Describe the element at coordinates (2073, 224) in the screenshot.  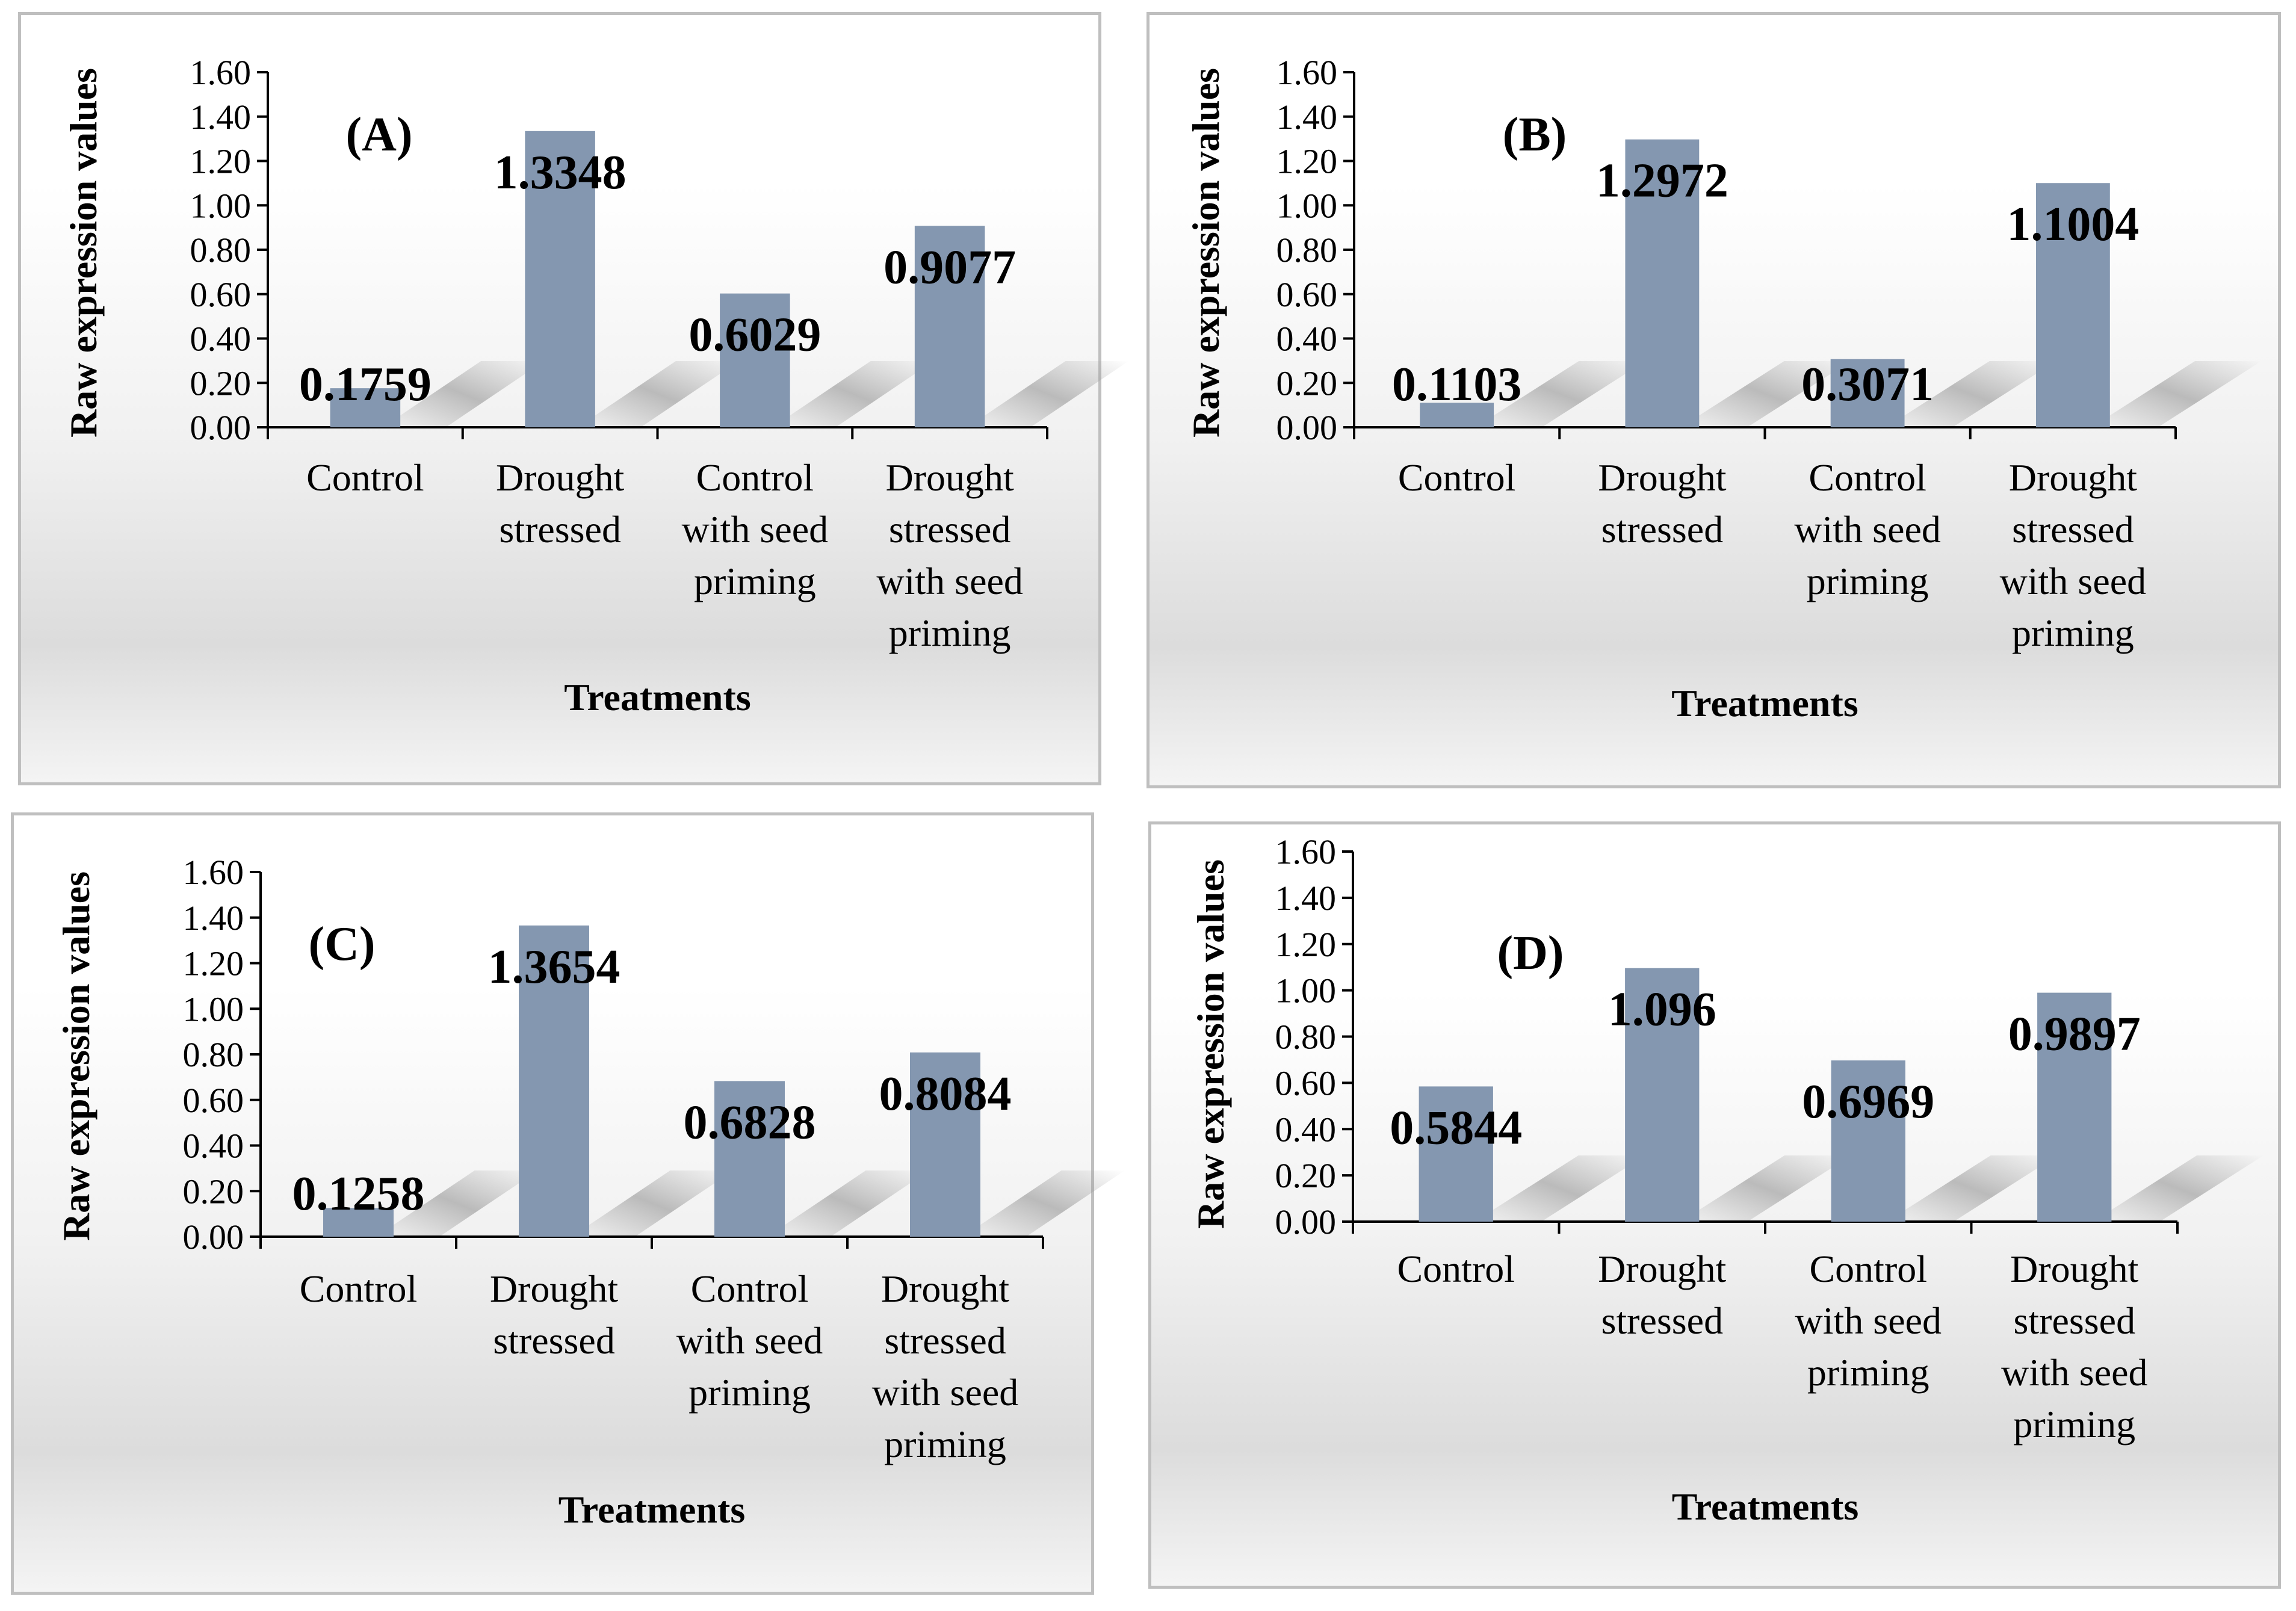
I see `data-label: 1.1004` at that location.